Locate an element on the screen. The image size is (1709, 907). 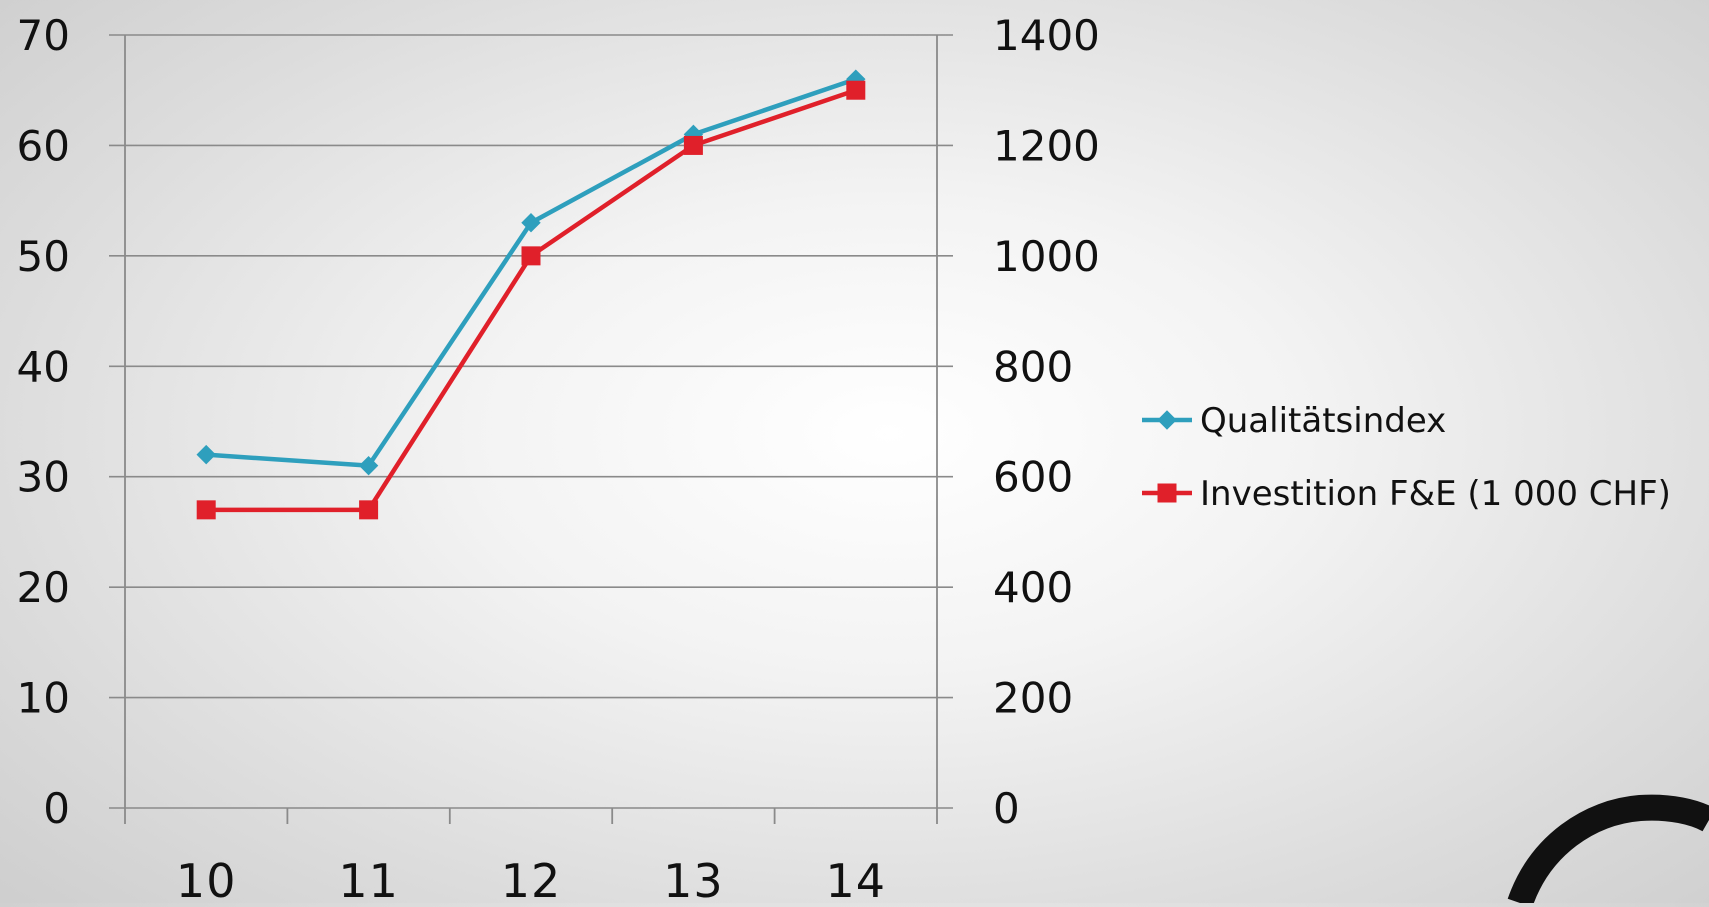
left-axis-tick-label: 10 is located at coordinates (43, 698).